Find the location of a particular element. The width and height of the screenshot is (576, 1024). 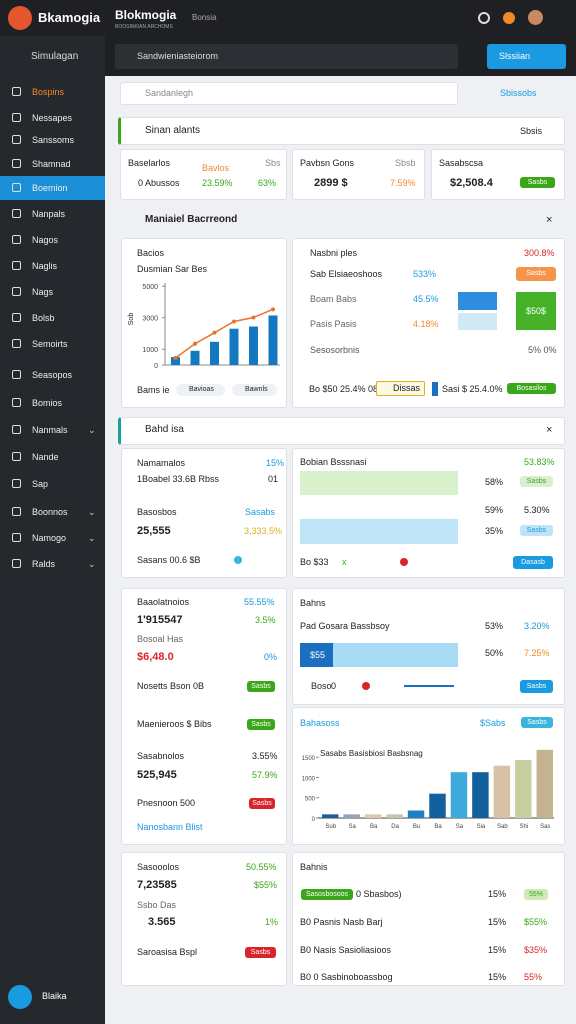

pill: Dissas is located at coordinates (400, 388).